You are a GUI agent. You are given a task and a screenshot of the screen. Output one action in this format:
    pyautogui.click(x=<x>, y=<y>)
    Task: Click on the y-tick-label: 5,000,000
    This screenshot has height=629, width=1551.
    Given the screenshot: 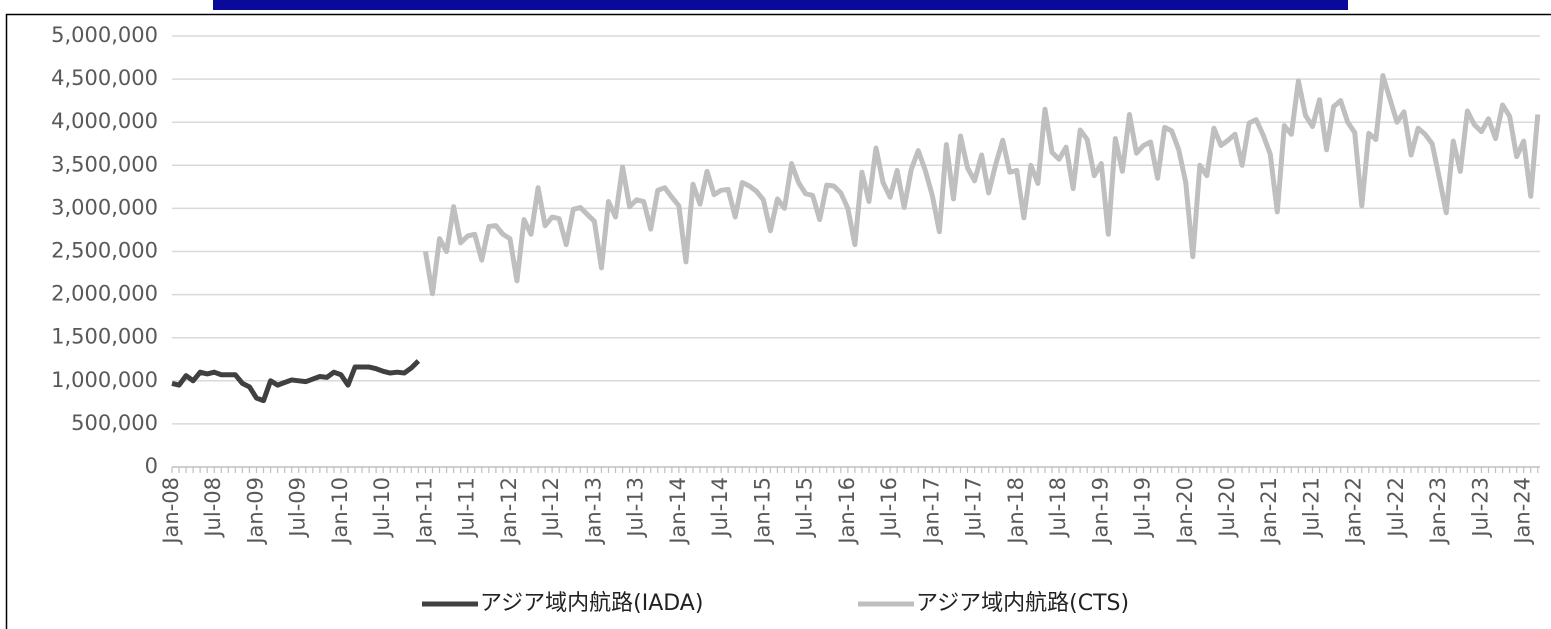 What is the action you would take?
    pyautogui.click(x=104, y=35)
    